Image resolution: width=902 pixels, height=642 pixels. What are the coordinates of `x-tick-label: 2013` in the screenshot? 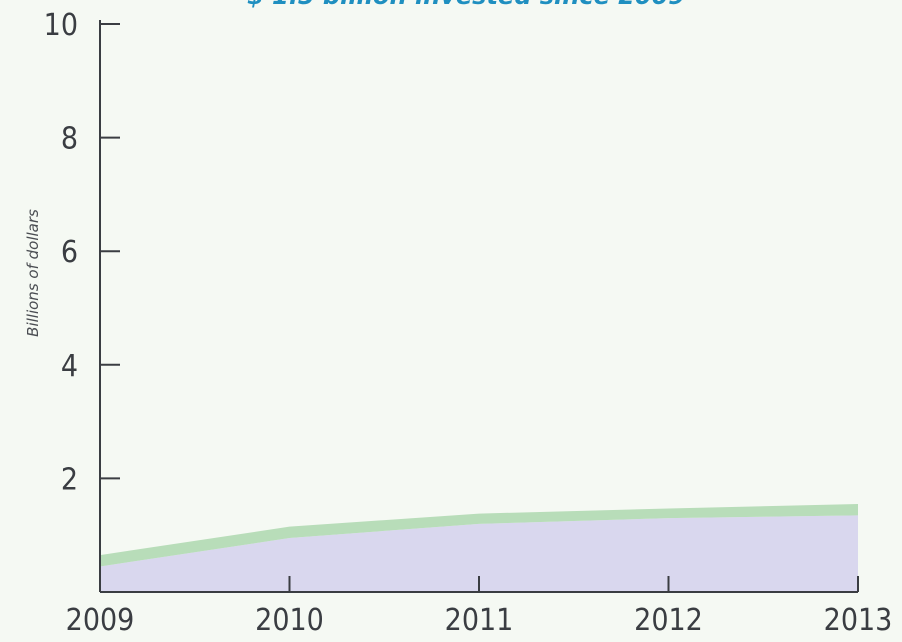 It's located at (858, 620).